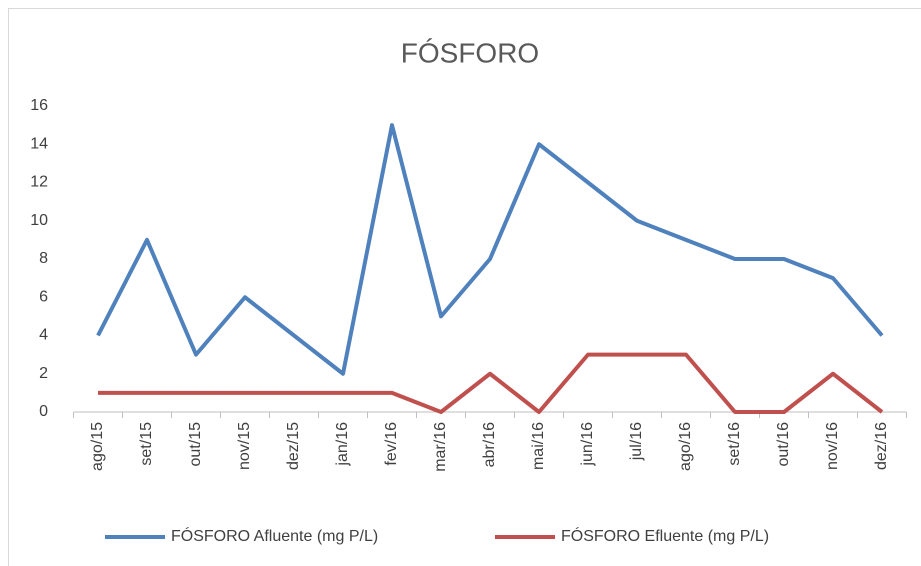 Image resolution: width=921 pixels, height=566 pixels. I want to click on x-tick-label: out/15, so click(195, 444).